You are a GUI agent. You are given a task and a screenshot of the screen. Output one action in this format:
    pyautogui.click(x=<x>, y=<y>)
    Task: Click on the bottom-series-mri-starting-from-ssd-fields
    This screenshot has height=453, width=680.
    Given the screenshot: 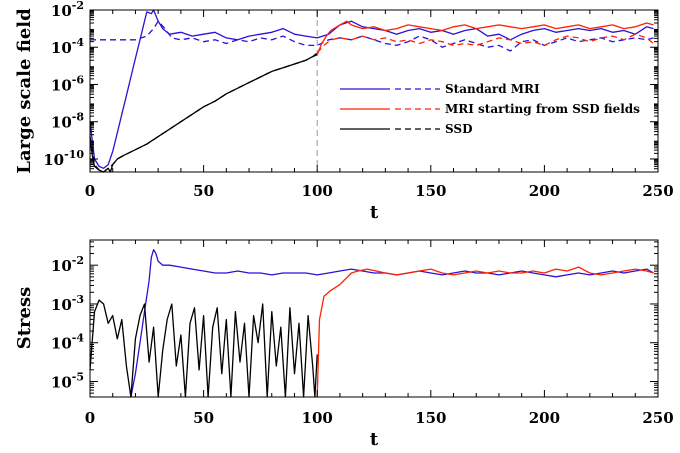 What is the action you would take?
    pyautogui.click(x=485, y=332)
    